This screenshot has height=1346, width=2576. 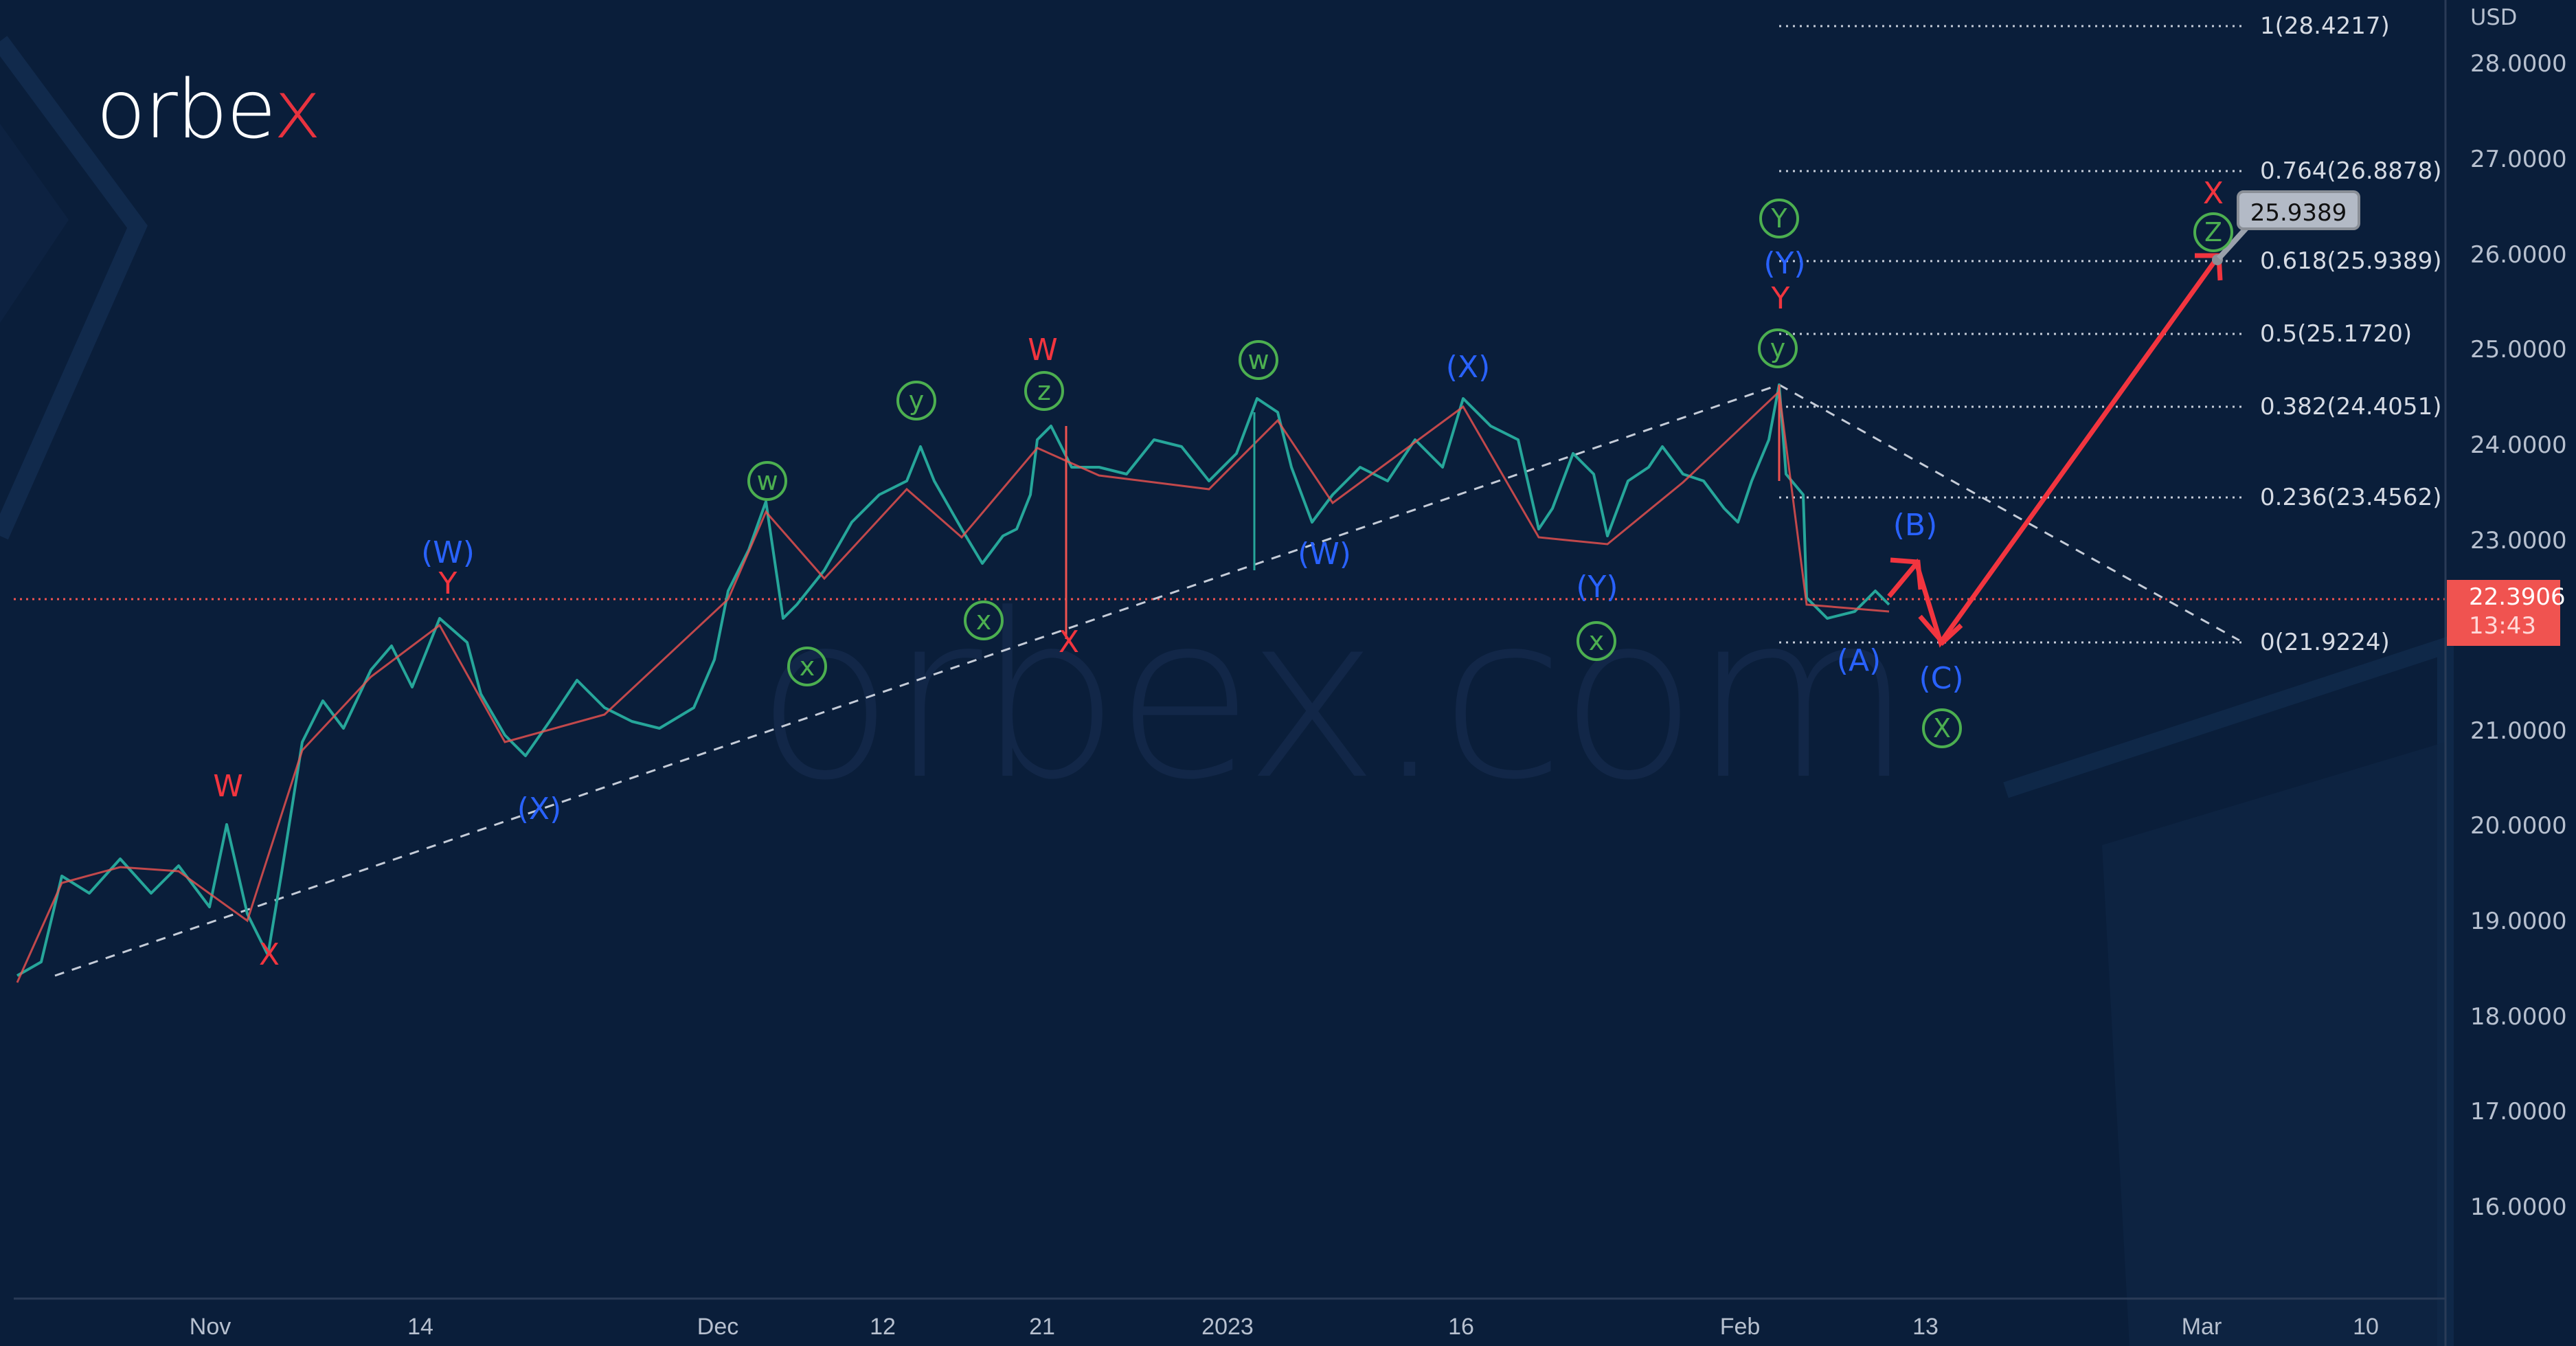 I want to click on price-tick: 25.0000, so click(x=2518, y=349).